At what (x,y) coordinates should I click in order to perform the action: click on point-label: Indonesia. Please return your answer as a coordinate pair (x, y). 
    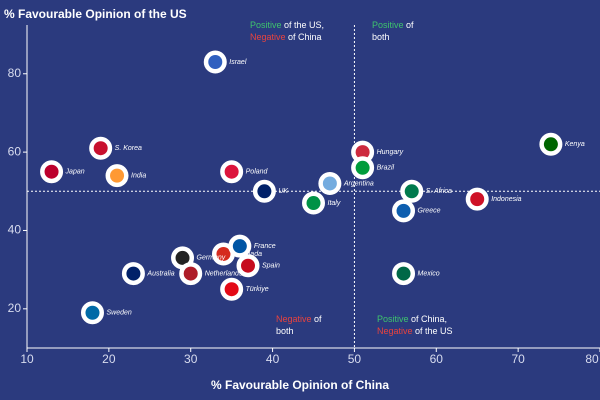
    Looking at the image, I should click on (506, 199).